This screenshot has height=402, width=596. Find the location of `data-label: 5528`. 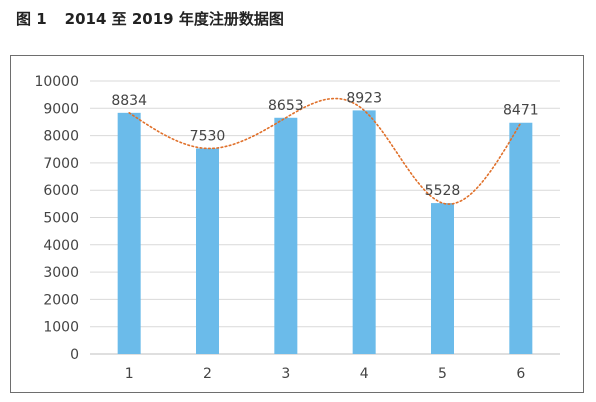

data-label: 5528 is located at coordinates (443, 191).